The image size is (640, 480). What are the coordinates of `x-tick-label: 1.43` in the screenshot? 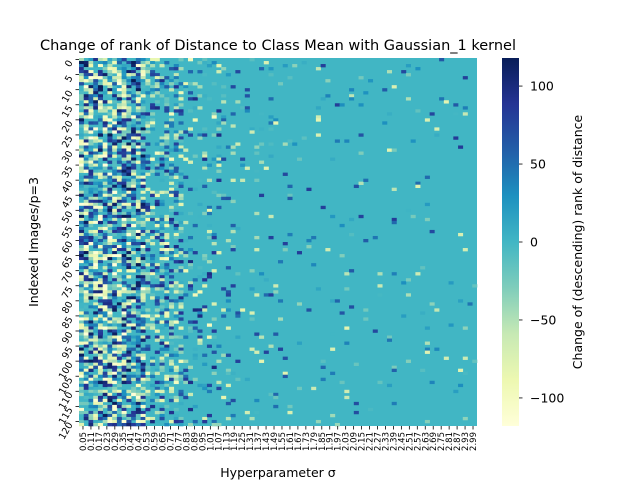 It's located at (267, 441).